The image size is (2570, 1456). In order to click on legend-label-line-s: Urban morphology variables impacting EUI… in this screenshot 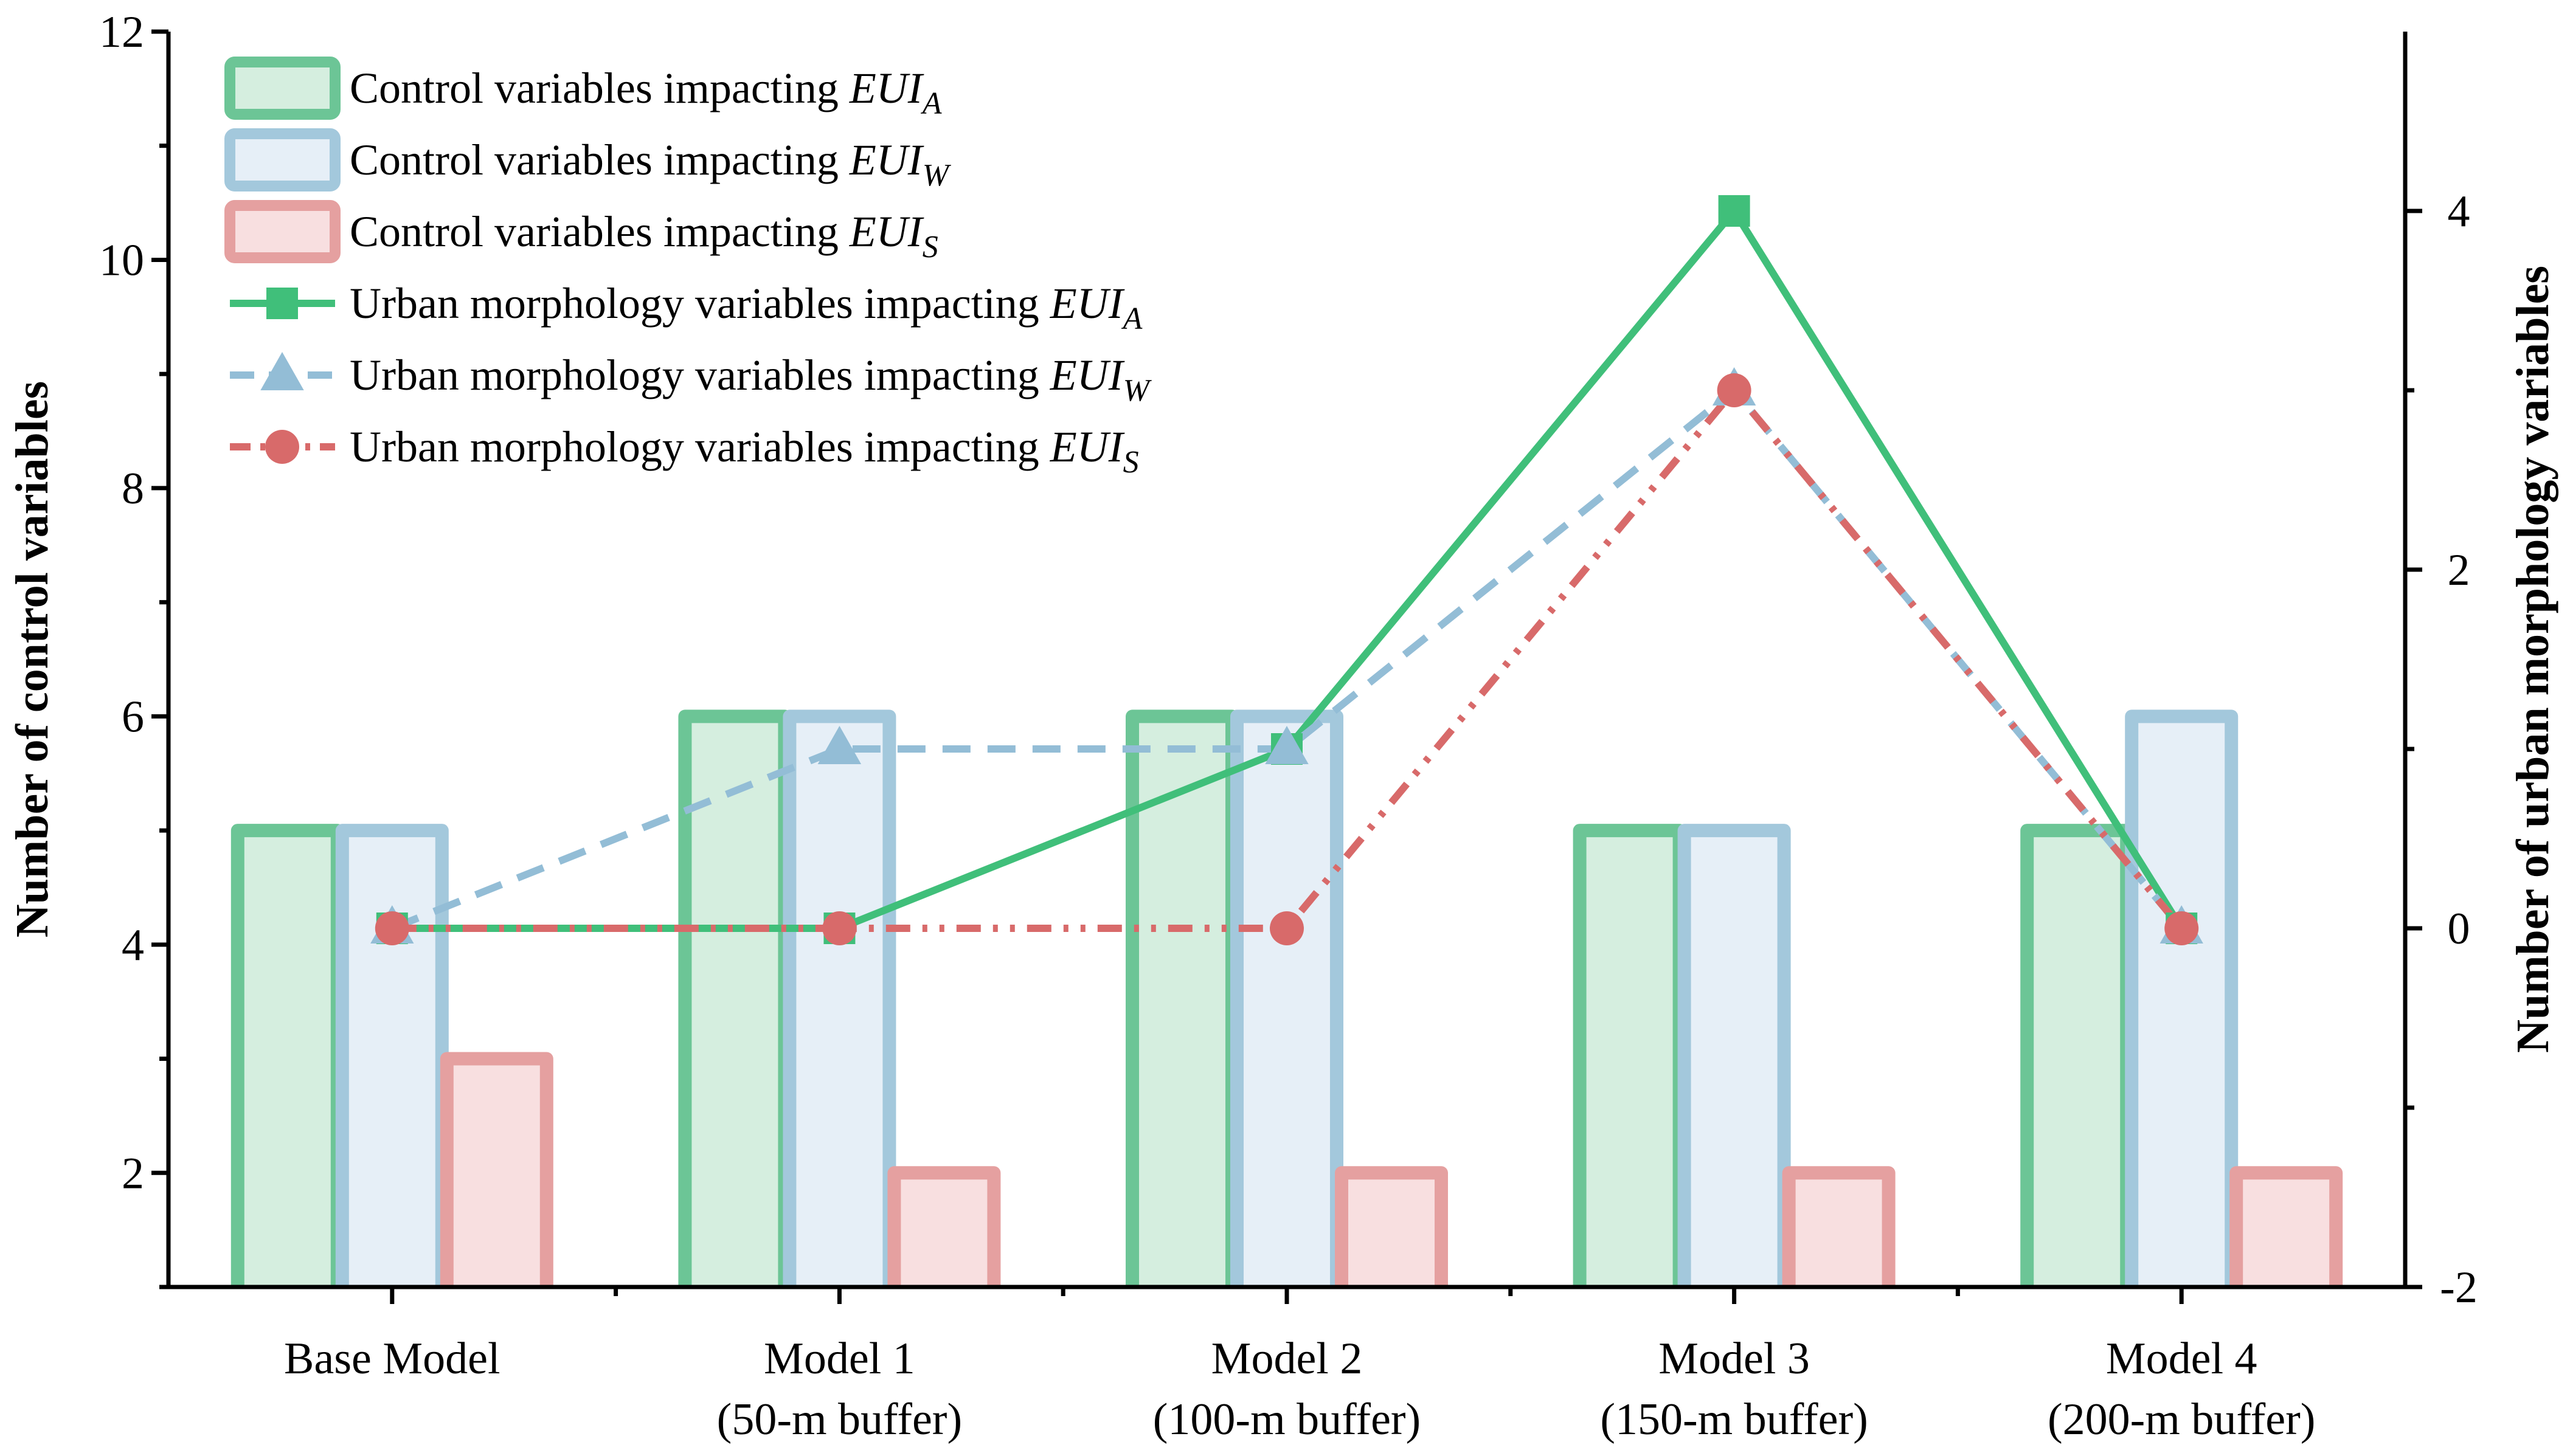, I will do `click(744, 451)`.